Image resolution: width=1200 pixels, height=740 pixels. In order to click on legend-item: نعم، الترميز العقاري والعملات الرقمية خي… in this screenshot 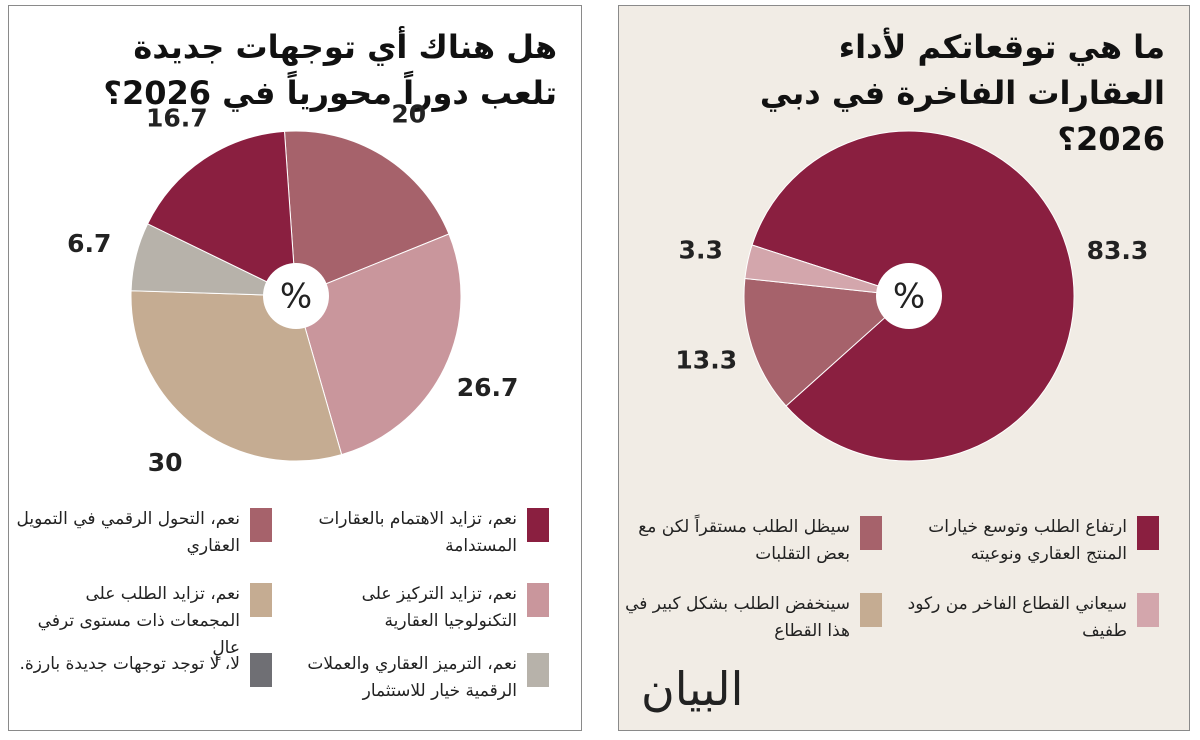, I will do `click(421, 682)`.